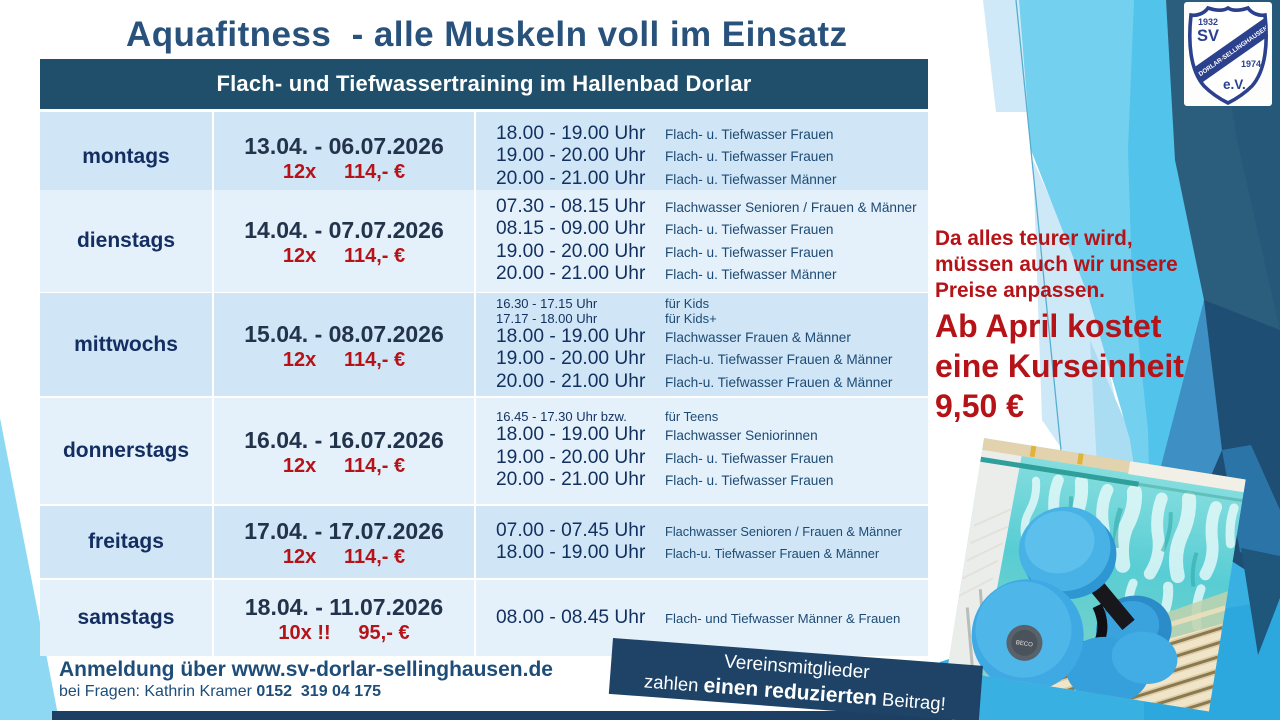  I want to click on svg-text: 1974, so click(1251, 64).